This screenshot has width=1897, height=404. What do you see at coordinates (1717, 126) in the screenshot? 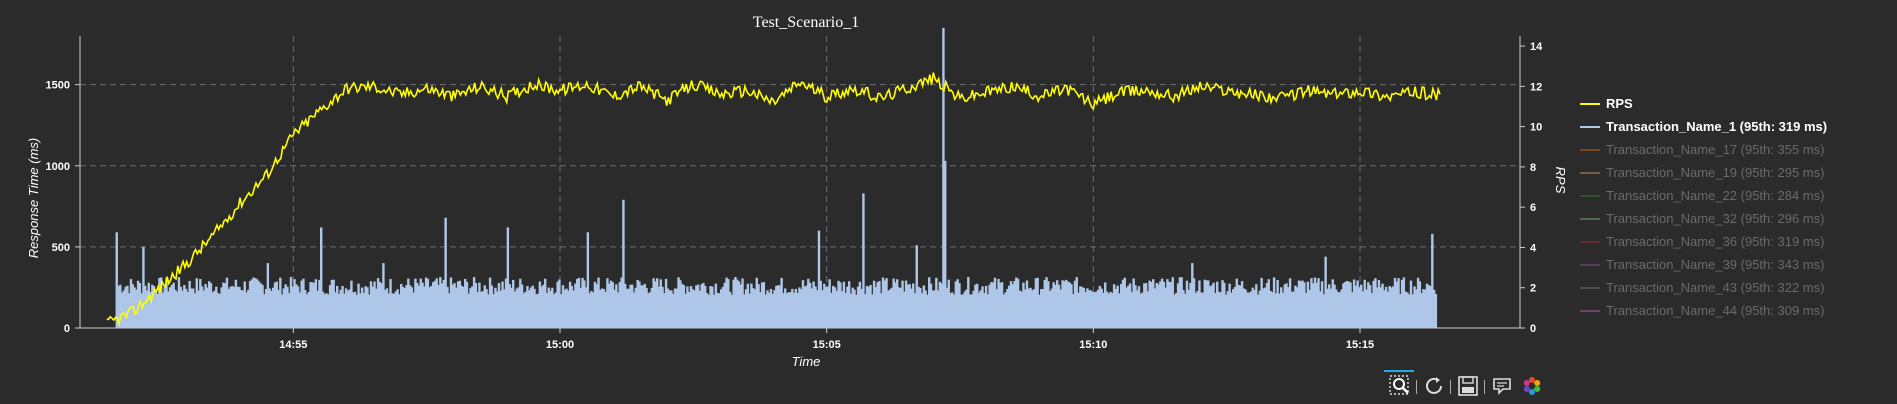
I see `legend-label: Transaction_Name_1 (95th: 319 ms)` at bounding box center [1717, 126].